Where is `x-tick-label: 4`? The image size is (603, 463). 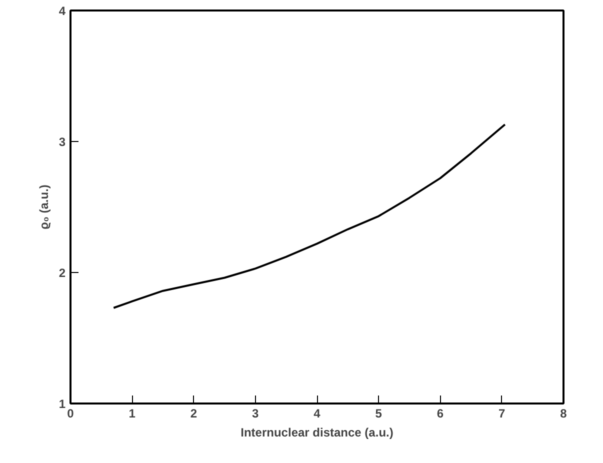 x-tick-label: 4 is located at coordinates (317, 413).